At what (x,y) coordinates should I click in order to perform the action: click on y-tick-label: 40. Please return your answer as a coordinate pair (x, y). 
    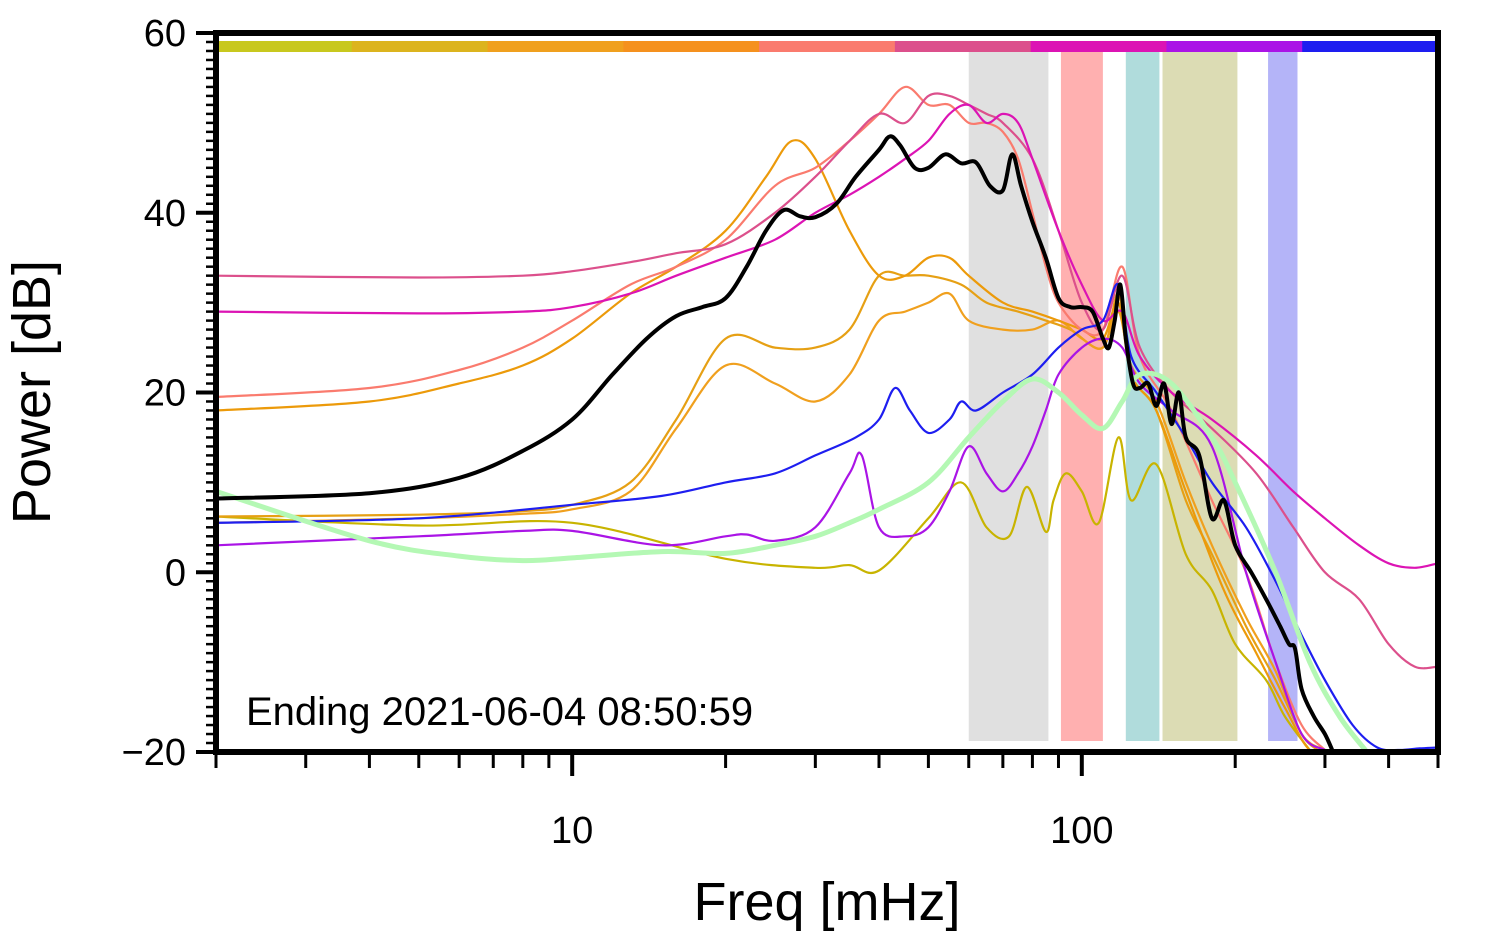
    Looking at the image, I should click on (165, 214).